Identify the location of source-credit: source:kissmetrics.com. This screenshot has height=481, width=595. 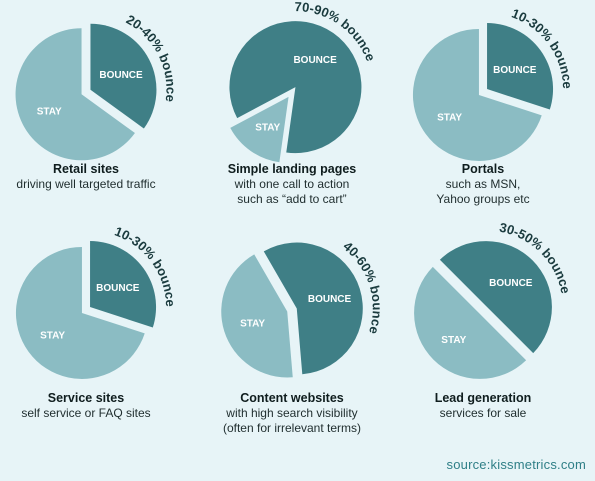
(516, 464).